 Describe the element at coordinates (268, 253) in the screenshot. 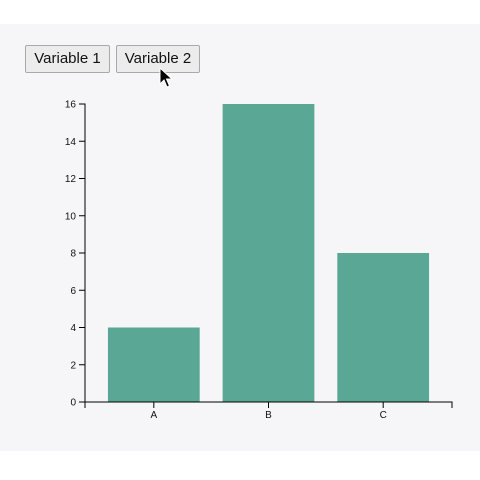

I see `bar-B` at that location.